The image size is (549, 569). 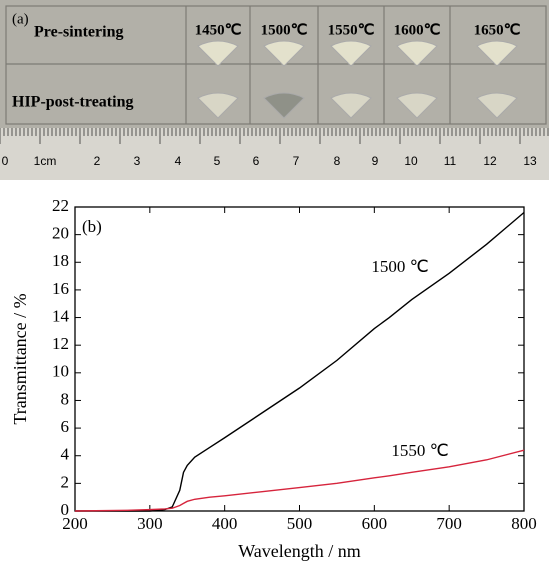 What do you see at coordinates (284, 30) in the screenshot?
I see `temperature-label: 1500℃` at bounding box center [284, 30].